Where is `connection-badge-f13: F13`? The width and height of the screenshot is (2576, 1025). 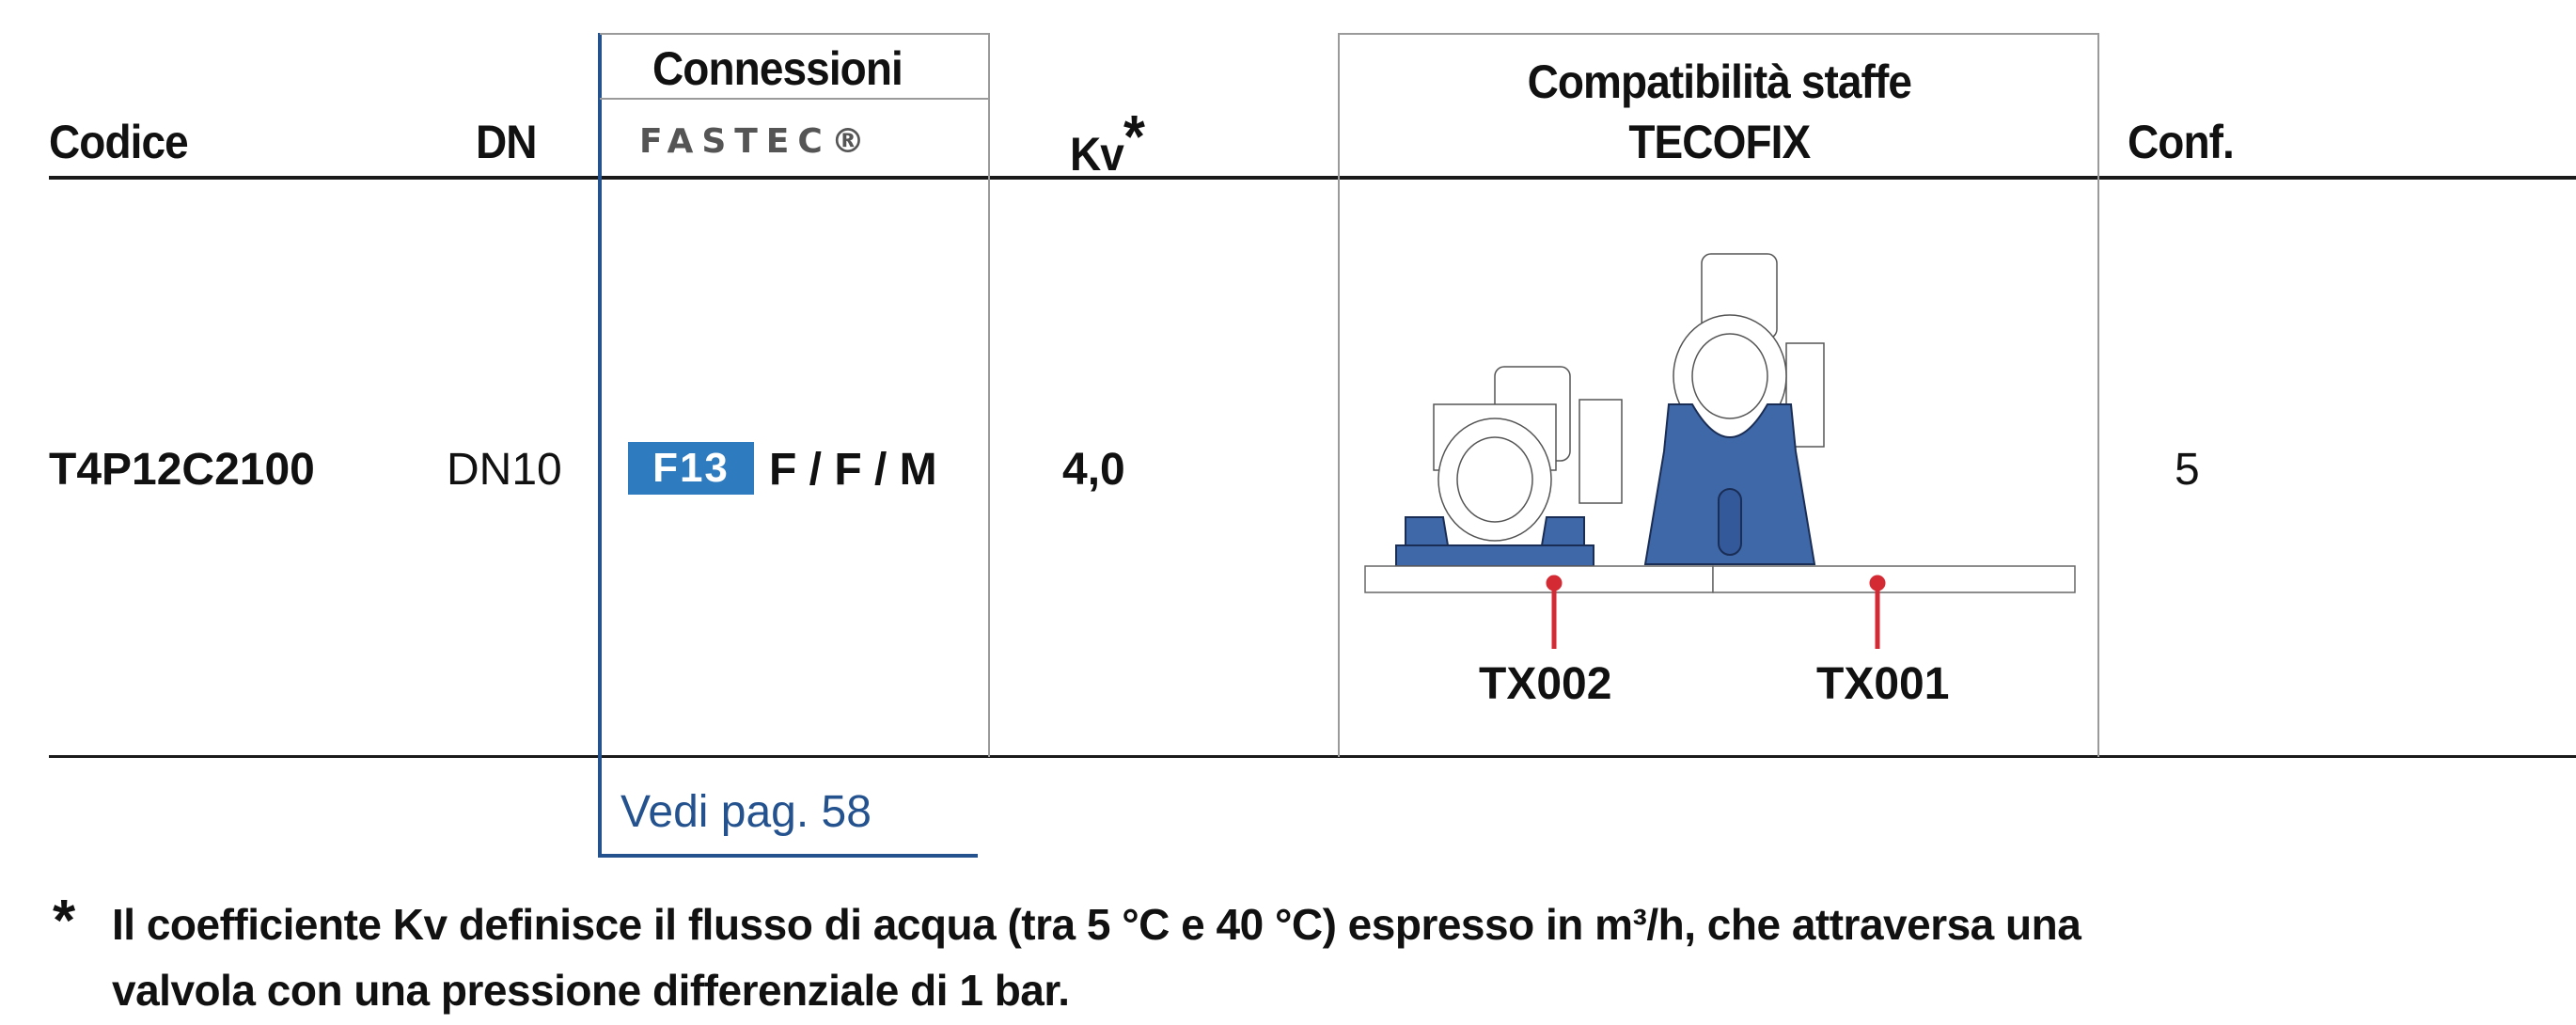
connection-badge-f13: F13 is located at coordinates (691, 469).